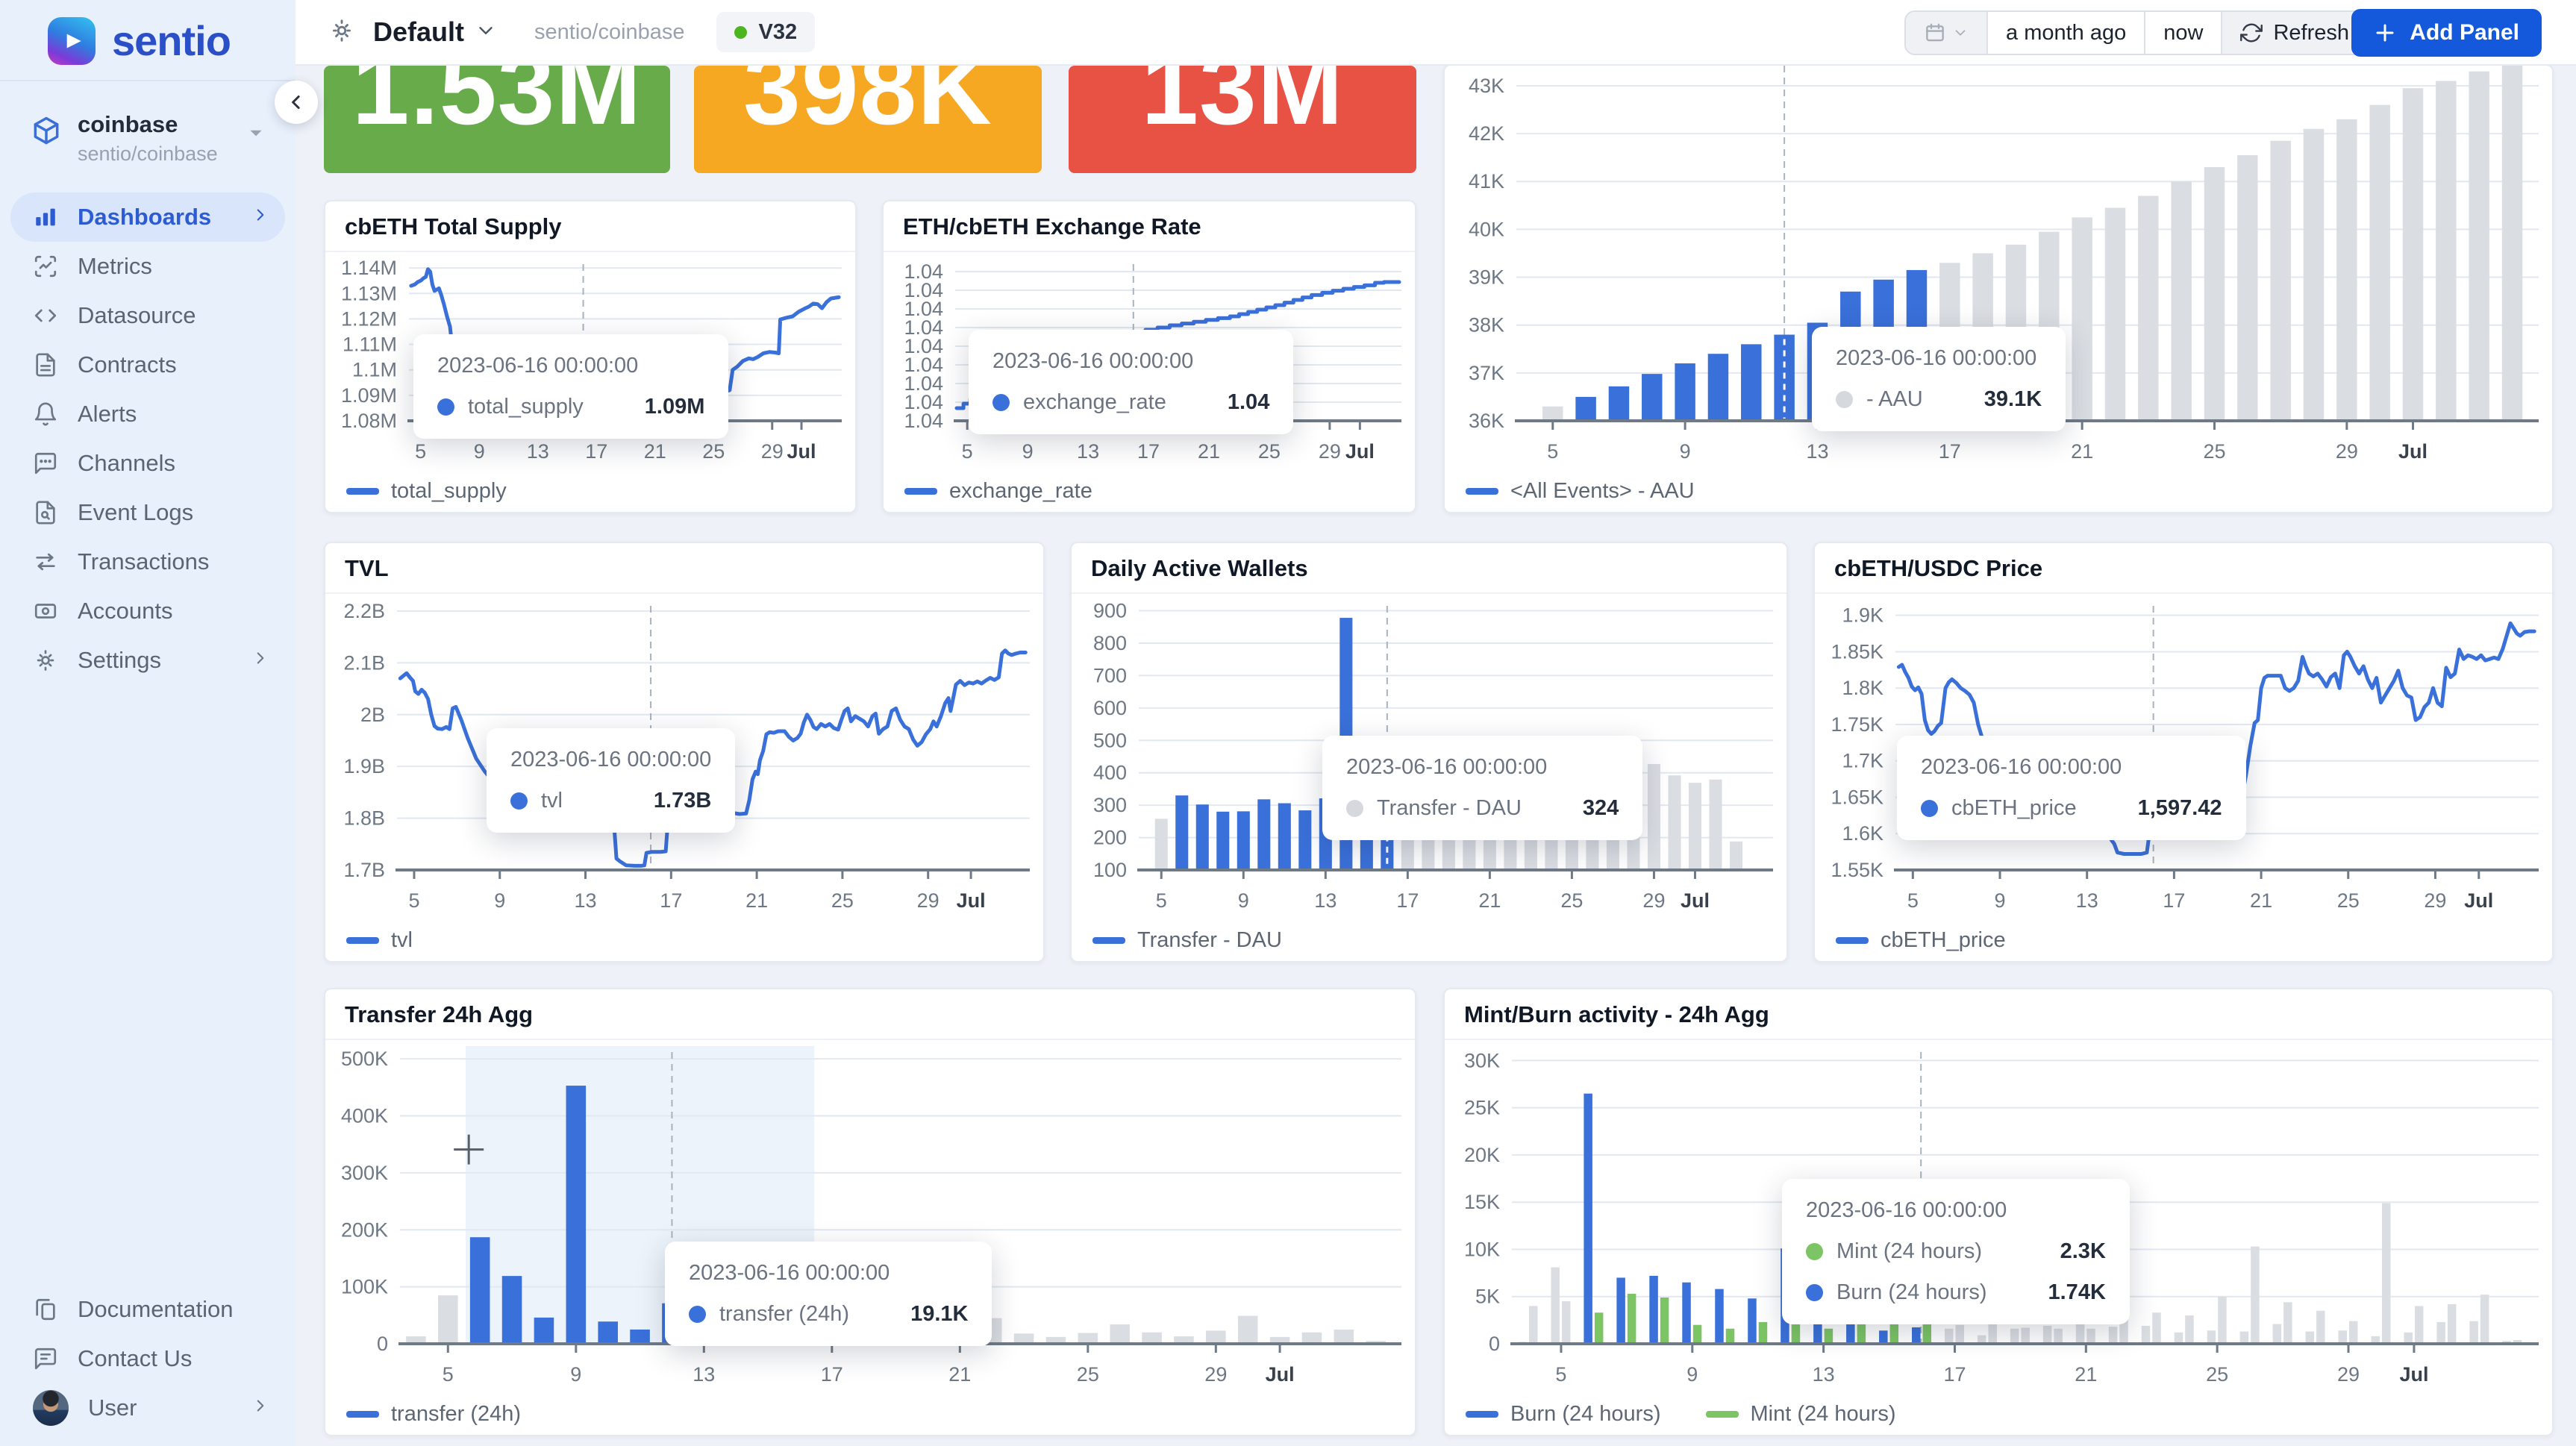 This screenshot has height=1446, width=2576. I want to click on time-range-control: a month ago now Refresh, so click(2136, 32).